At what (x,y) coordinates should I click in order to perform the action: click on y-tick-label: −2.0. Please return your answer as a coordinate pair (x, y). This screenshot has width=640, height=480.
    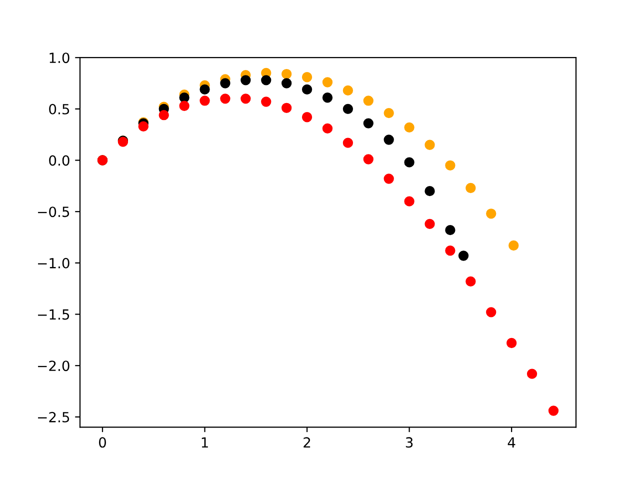
    Looking at the image, I should click on (54, 366).